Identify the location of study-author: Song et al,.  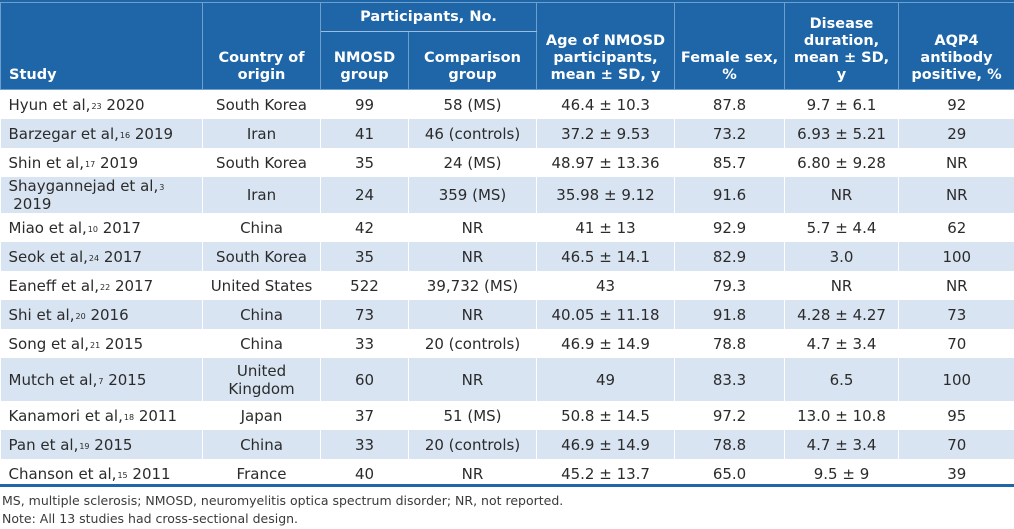
(49, 343).